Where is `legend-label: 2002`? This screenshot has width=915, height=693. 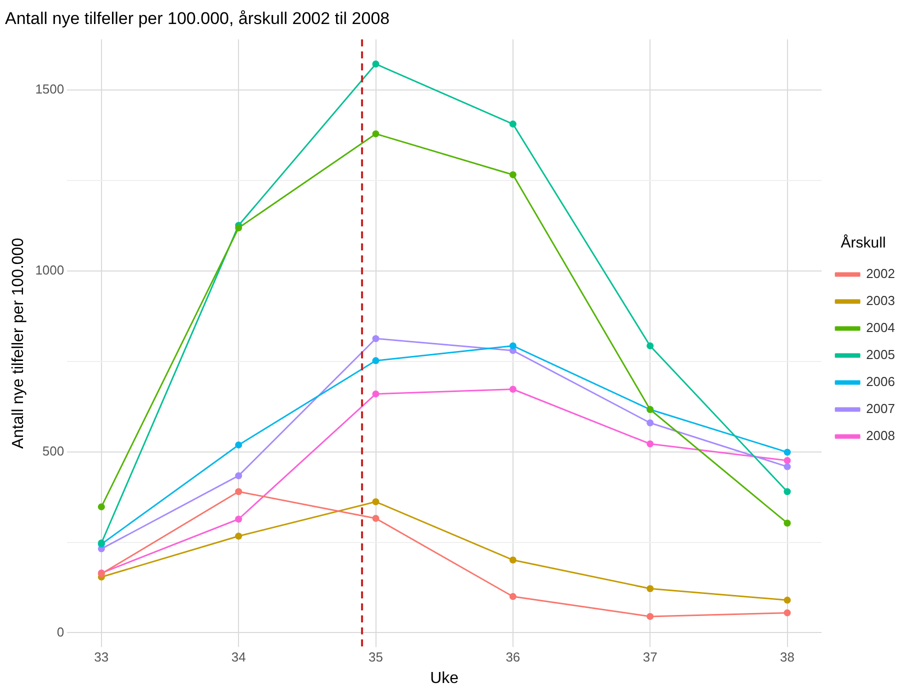
legend-label: 2002 is located at coordinates (880, 274).